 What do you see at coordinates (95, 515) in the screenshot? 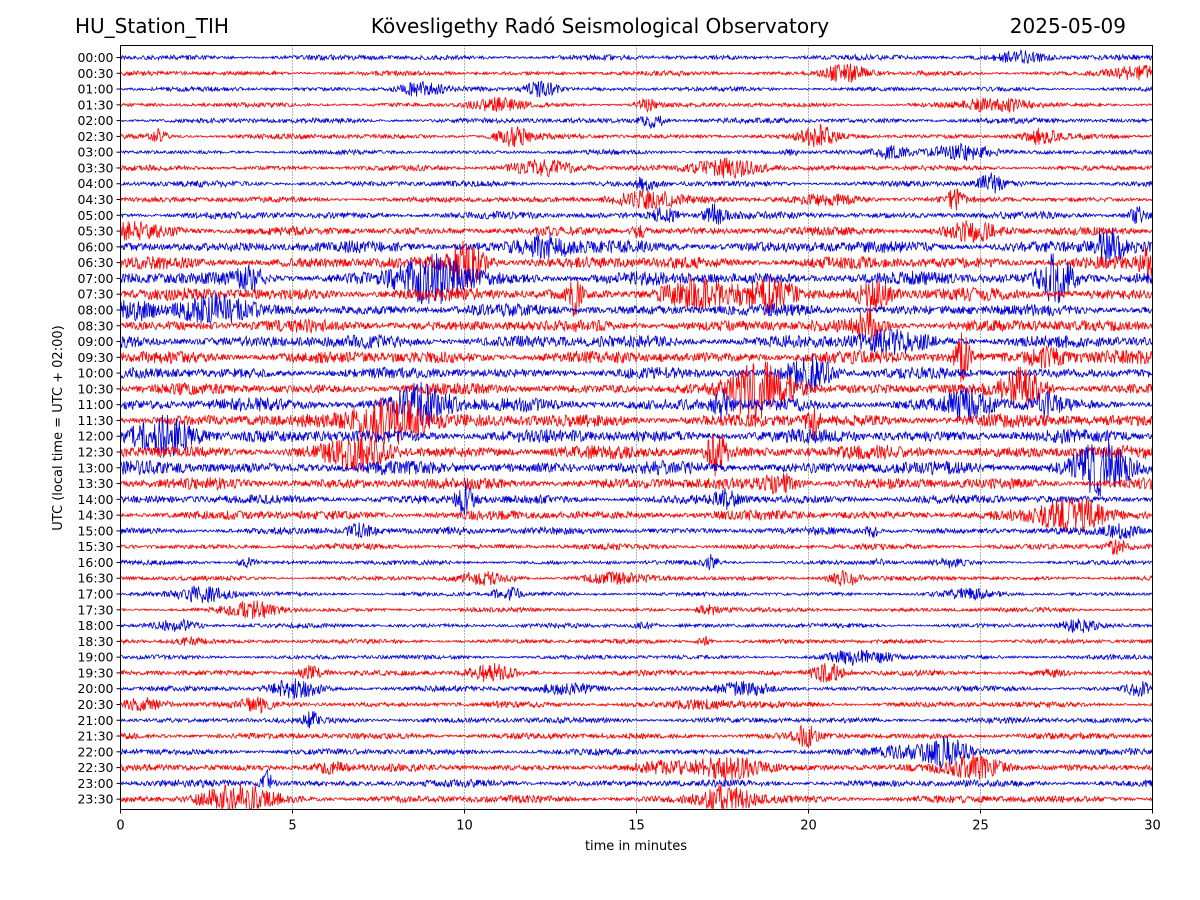
I see `y-tick-label: 14:30` at bounding box center [95, 515].